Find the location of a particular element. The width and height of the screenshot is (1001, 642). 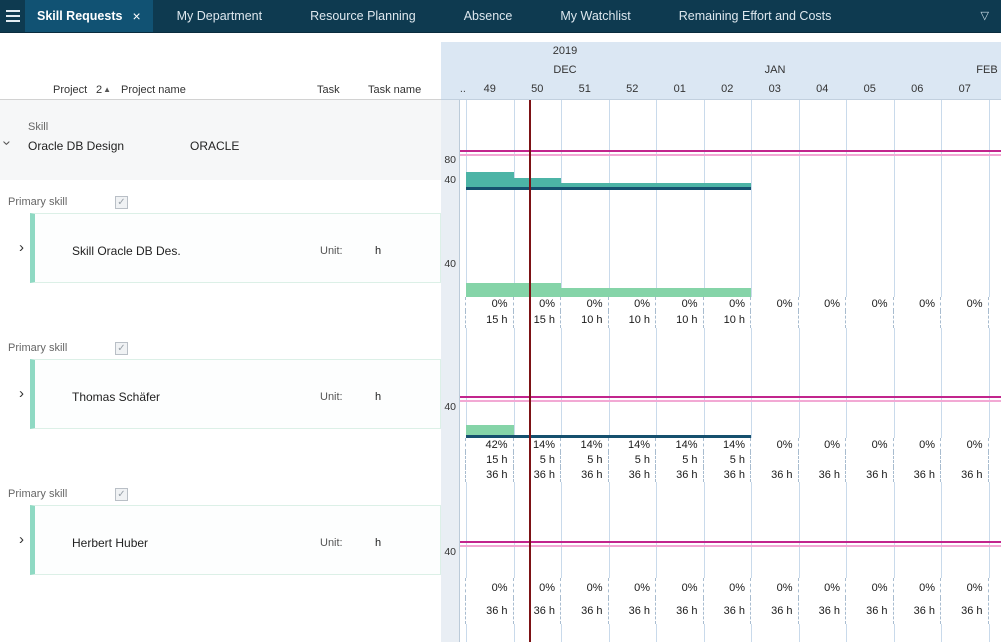

group-skill-name: Oracle DB Design is located at coordinates (76, 146).